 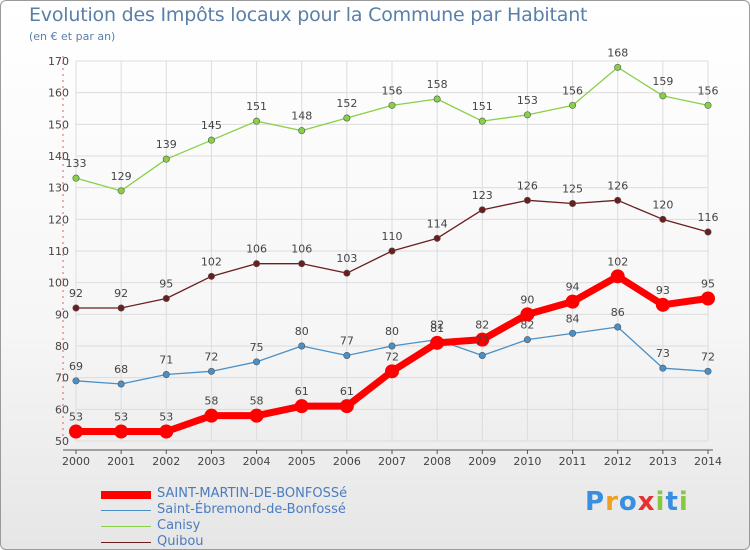 I want to click on data-label: 158, so click(x=437, y=84).